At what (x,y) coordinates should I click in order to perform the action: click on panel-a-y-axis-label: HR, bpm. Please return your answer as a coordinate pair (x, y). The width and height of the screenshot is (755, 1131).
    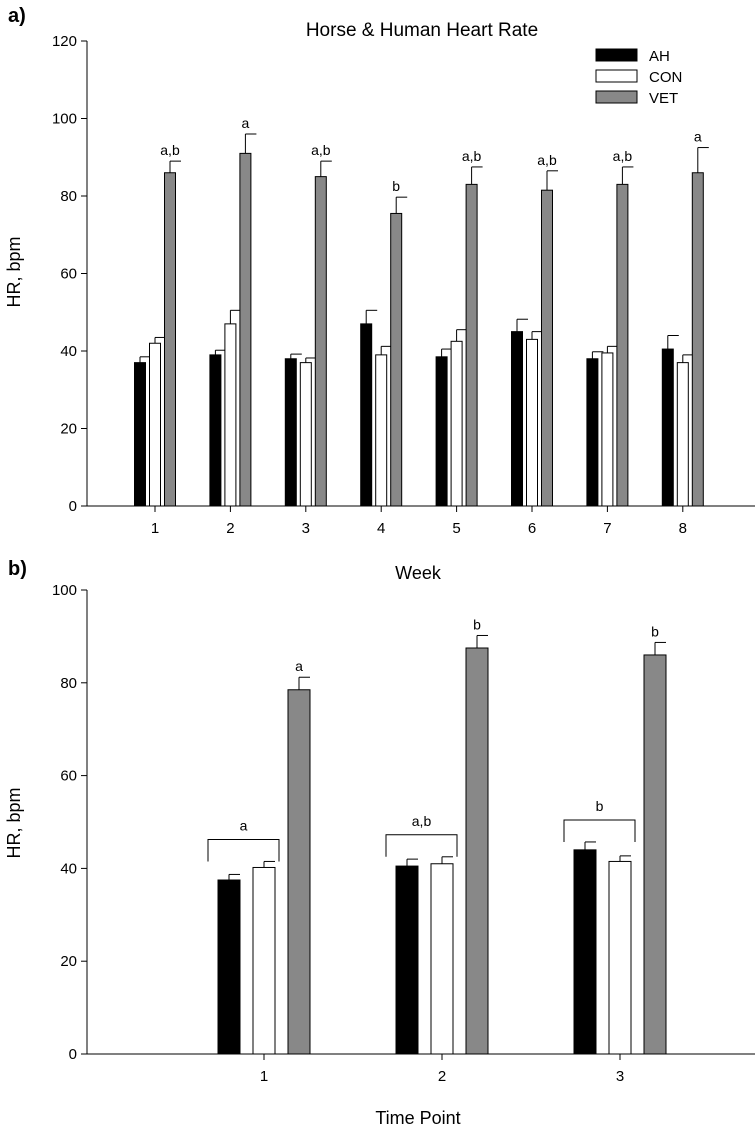
    Looking at the image, I should click on (14, 271).